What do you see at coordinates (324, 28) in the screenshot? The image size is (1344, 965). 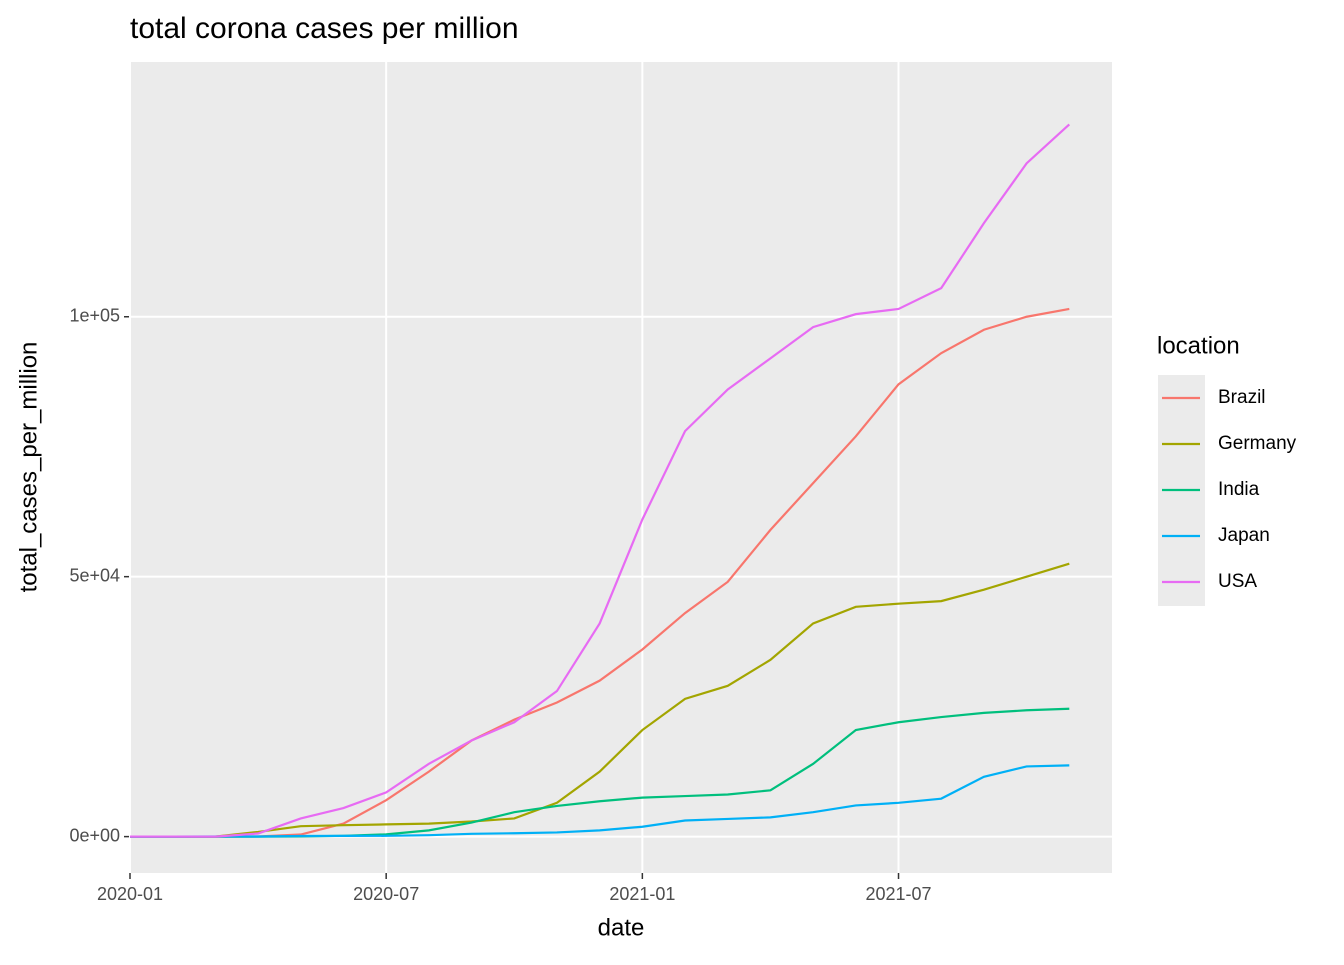 I see `chart-title: total corona cases per million` at bounding box center [324, 28].